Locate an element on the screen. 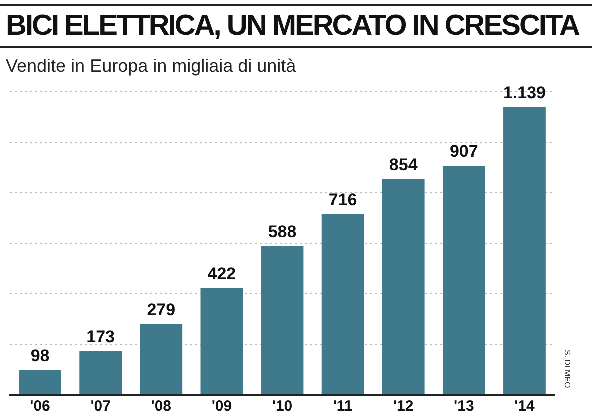  text: S. DI MEO is located at coordinates (567, 369).